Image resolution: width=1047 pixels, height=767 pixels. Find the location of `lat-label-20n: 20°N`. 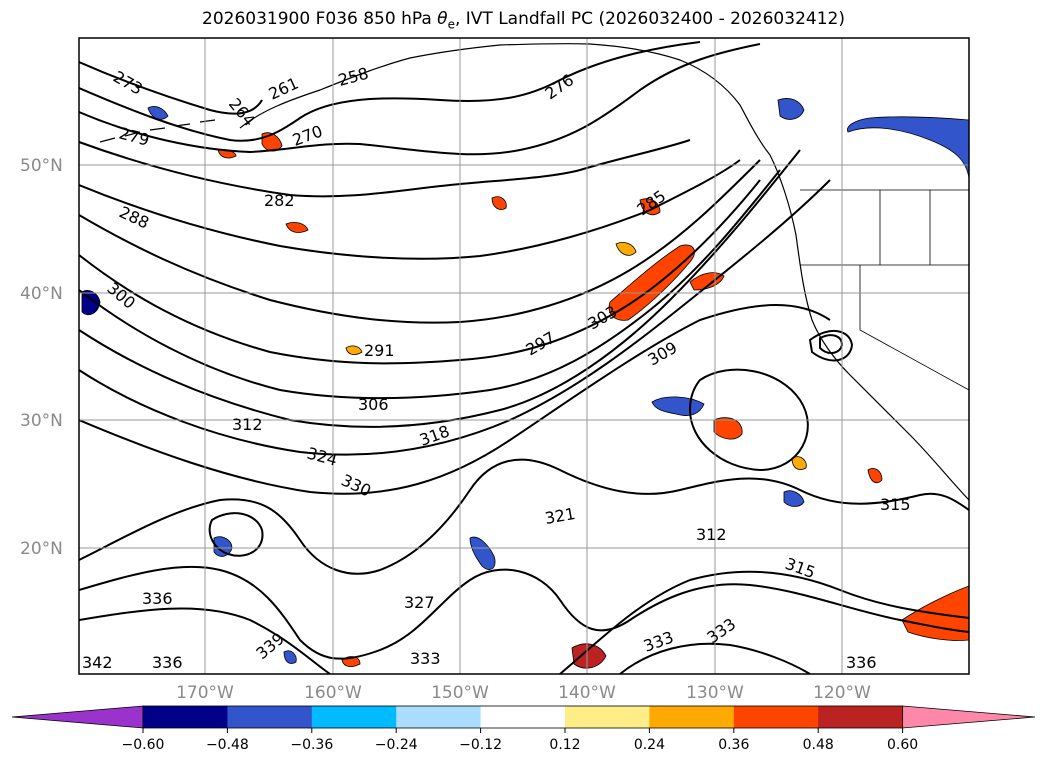

lat-label-20n: 20°N is located at coordinates (41, 549).